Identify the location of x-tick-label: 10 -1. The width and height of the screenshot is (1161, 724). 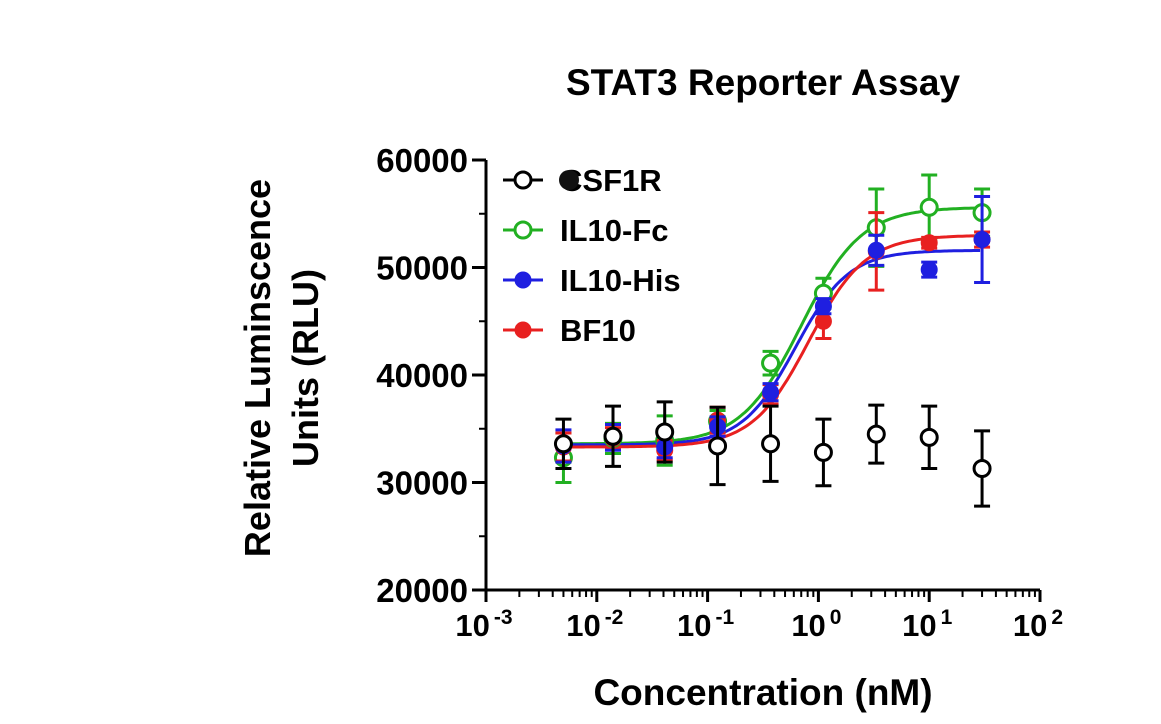
(705, 624).